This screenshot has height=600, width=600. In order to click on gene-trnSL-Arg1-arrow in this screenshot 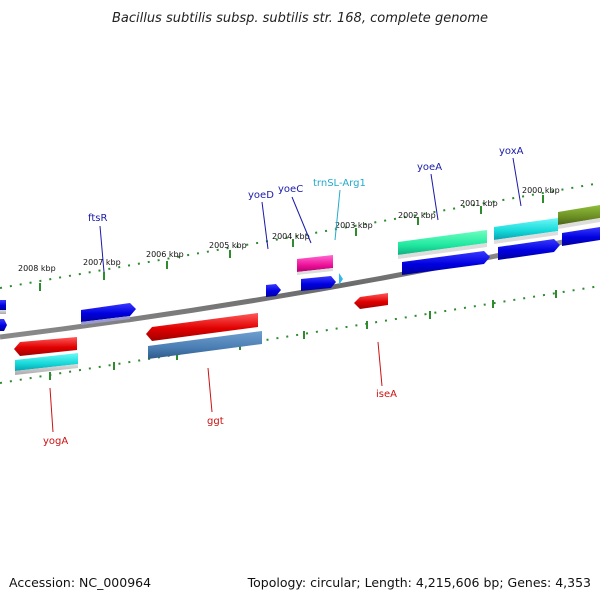, I will do `click(341, 279)`.